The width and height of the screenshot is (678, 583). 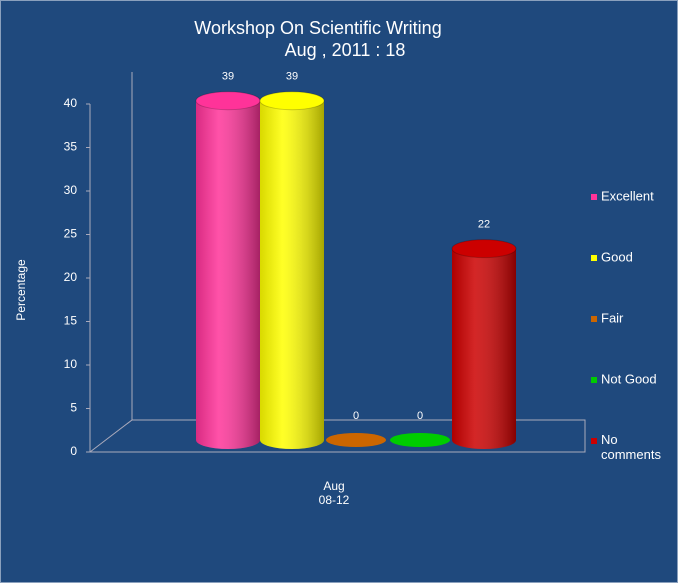 What do you see at coordinates (71, 277) in the screenshot?
I see `y-tick-label: 20` at bounding box center [71, 277].